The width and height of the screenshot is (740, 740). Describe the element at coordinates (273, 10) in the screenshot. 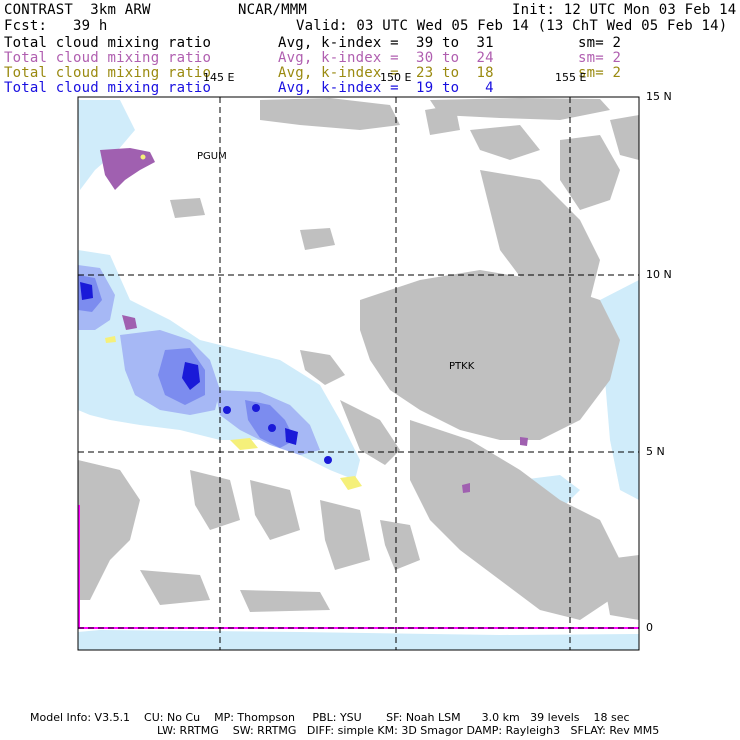

I see `center-name: NCAR/MMM` at that location.